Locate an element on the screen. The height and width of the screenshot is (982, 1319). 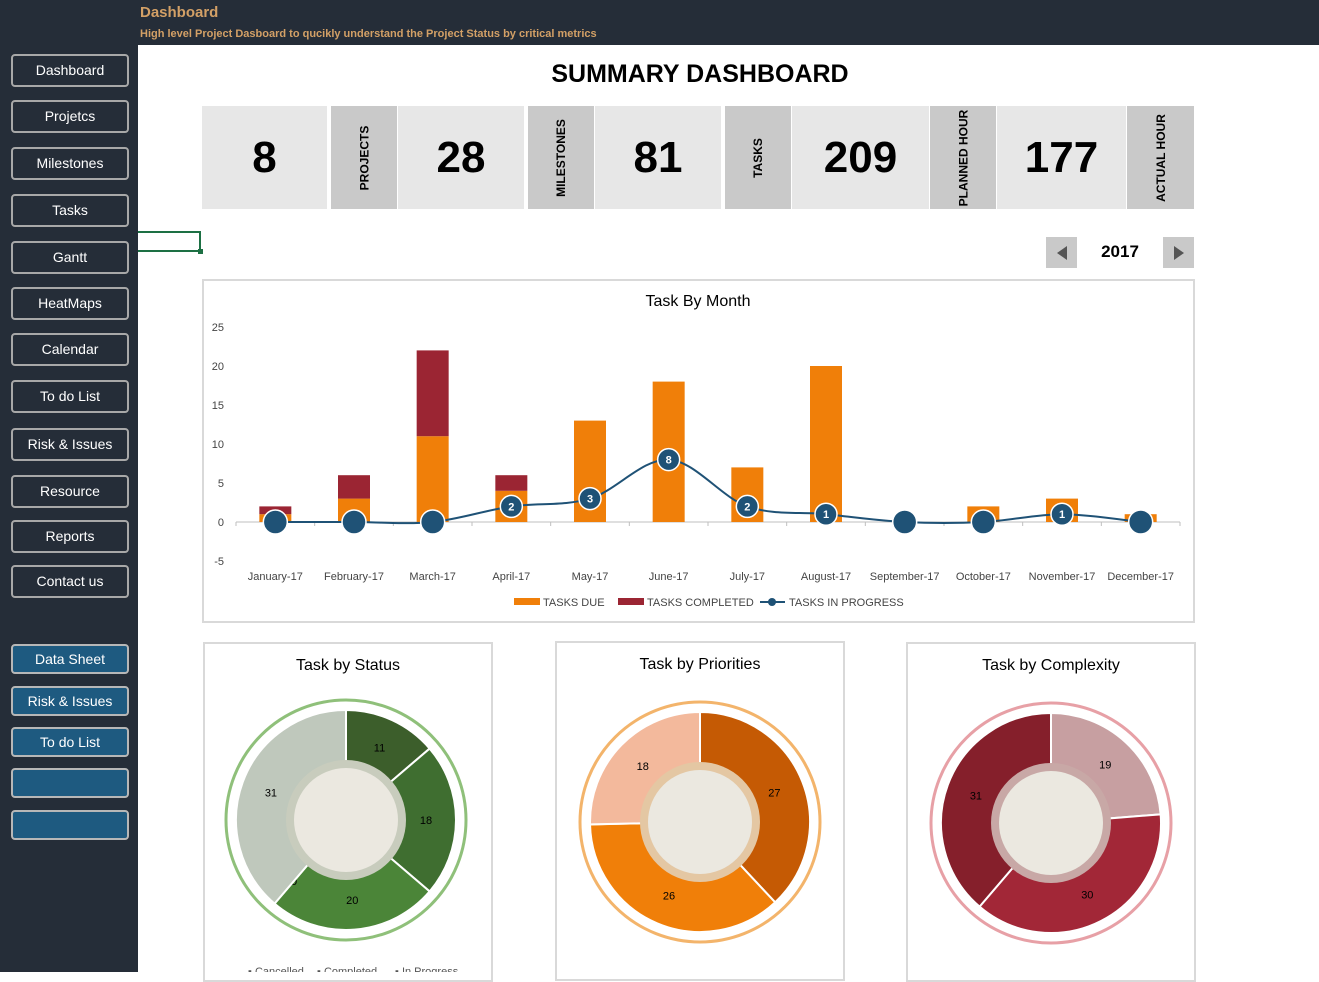
triangle-left-icon is located at coordinates (1061, 252).